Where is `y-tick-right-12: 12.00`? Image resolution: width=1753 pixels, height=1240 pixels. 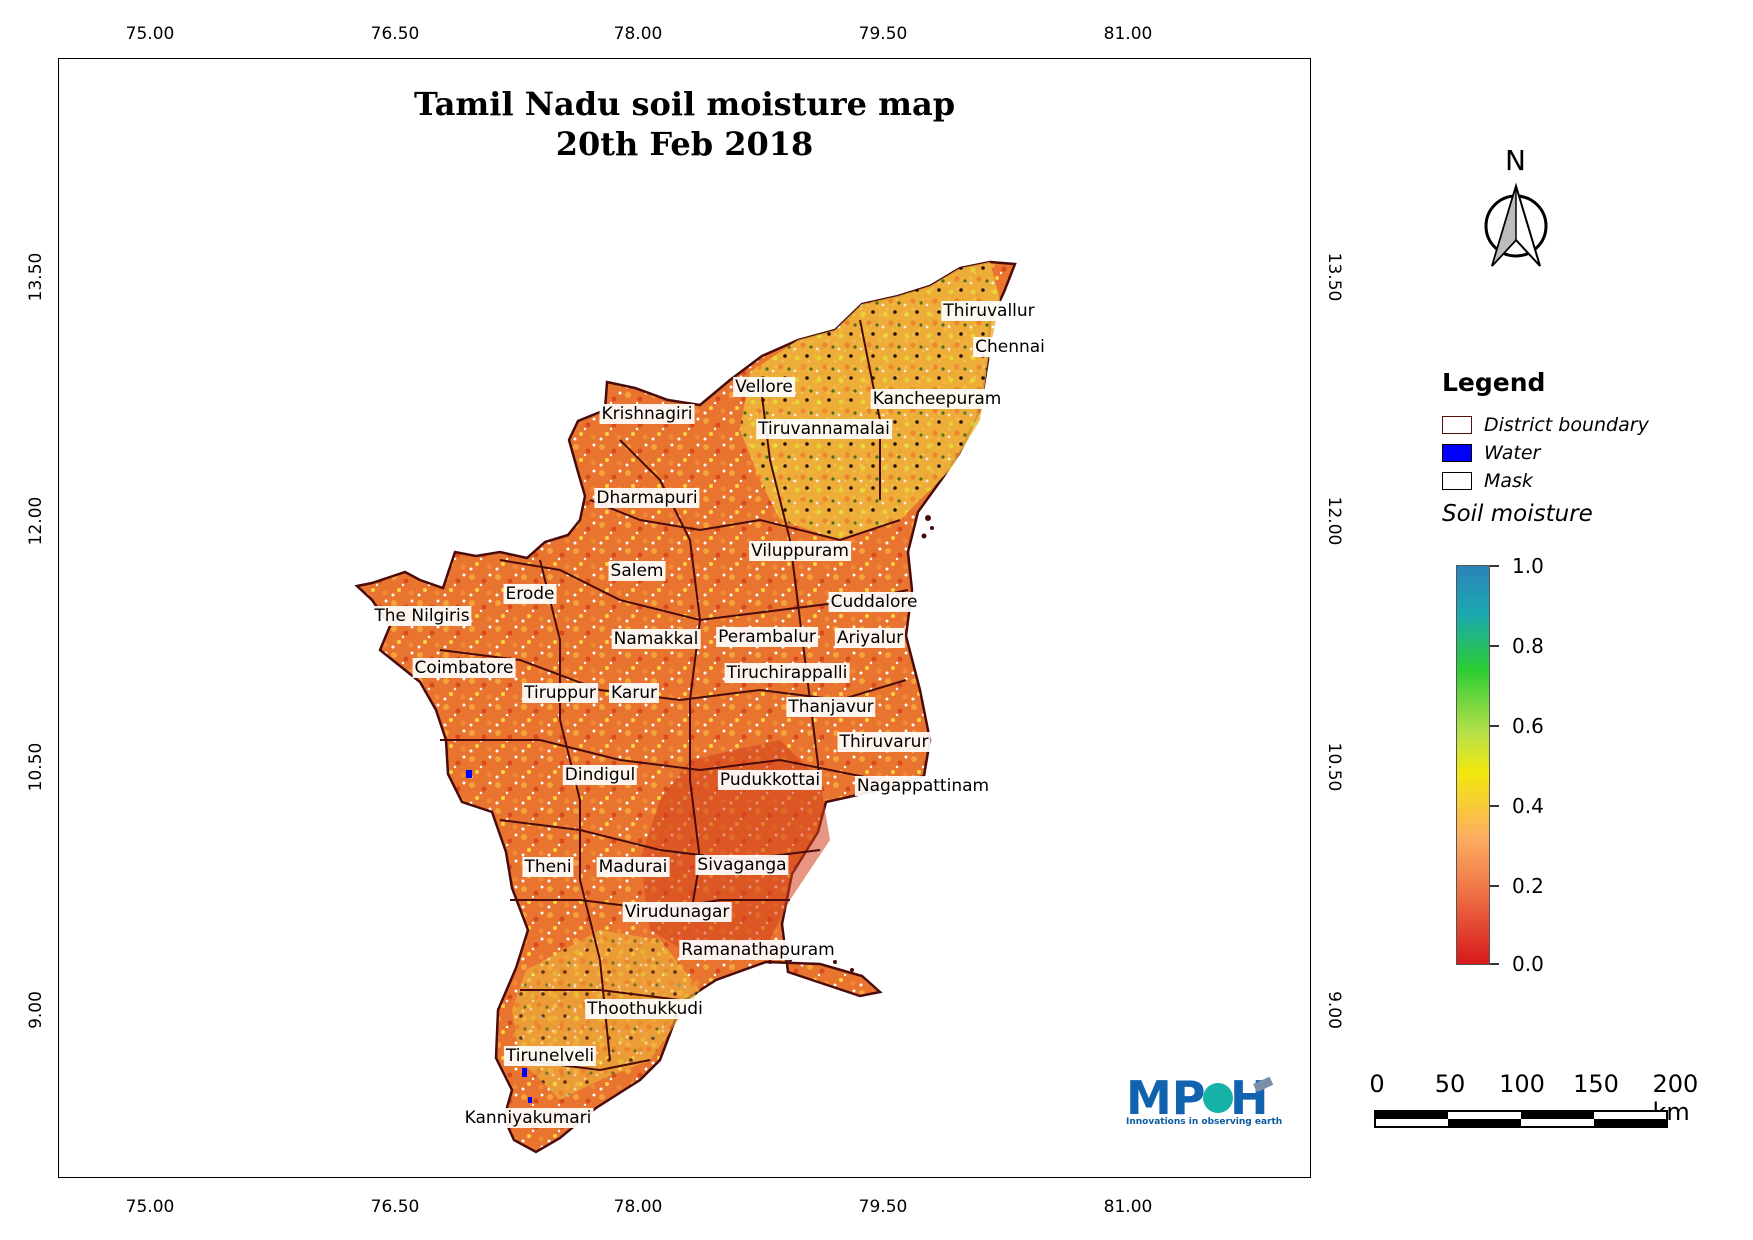 y-tick-right-12: 12.00 is located at coordinates (1334, 521).